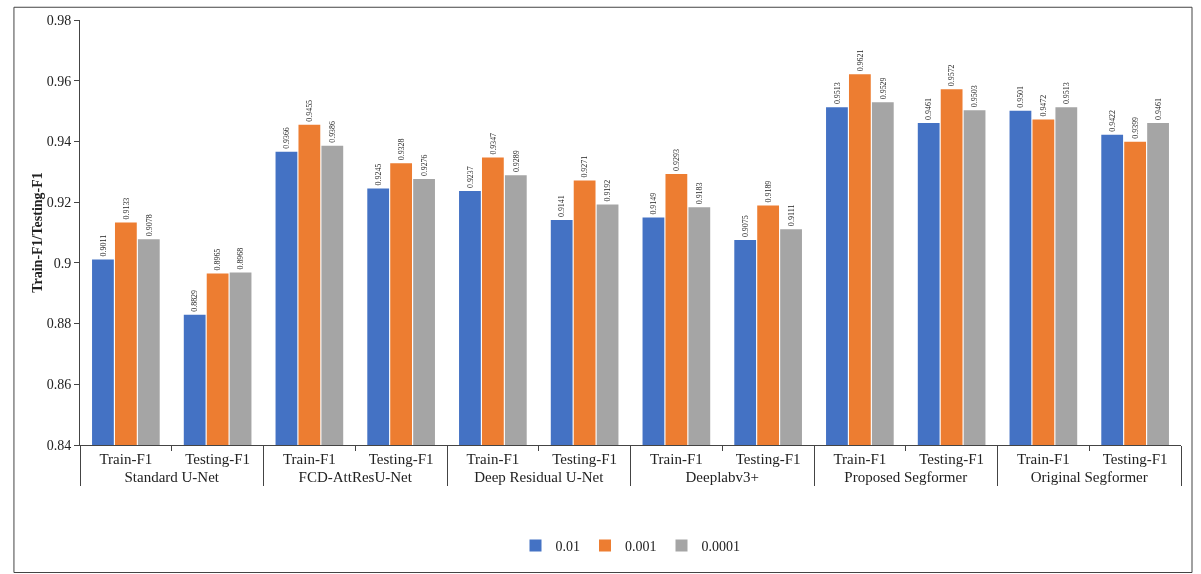 The height and width of the screenshot is (574, 1201). What do you see at coordinates (59, 20) in the screenshot?
I see `y-tick-label: 0.98` at bounding box center [59, 20].